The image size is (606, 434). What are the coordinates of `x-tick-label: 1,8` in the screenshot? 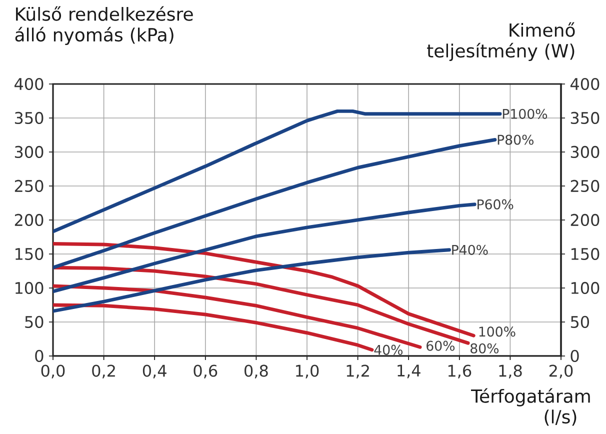 It's located at (510, 371).